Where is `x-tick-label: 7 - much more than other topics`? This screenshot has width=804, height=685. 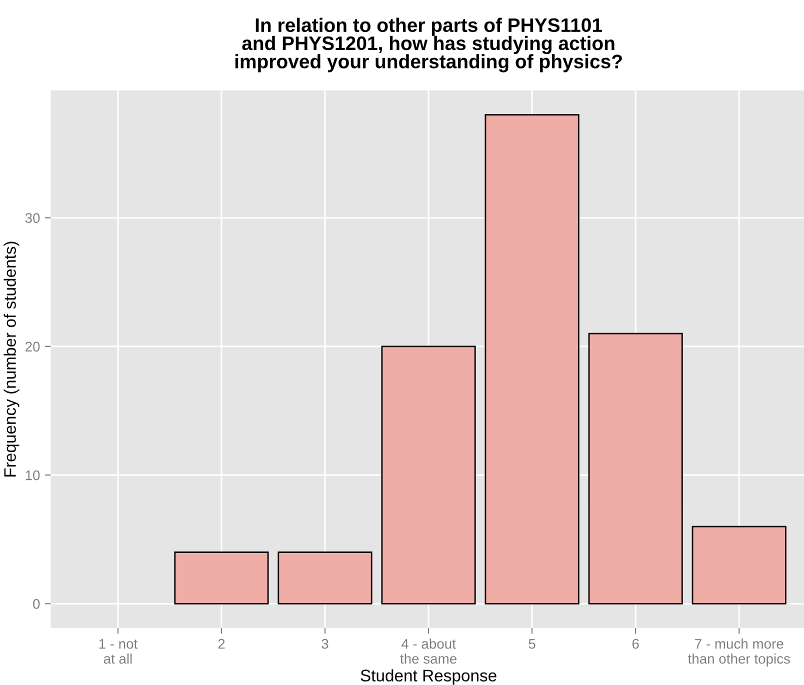
x-tick-label: 7 - much more than other topics is located at coordinates (739, 652).